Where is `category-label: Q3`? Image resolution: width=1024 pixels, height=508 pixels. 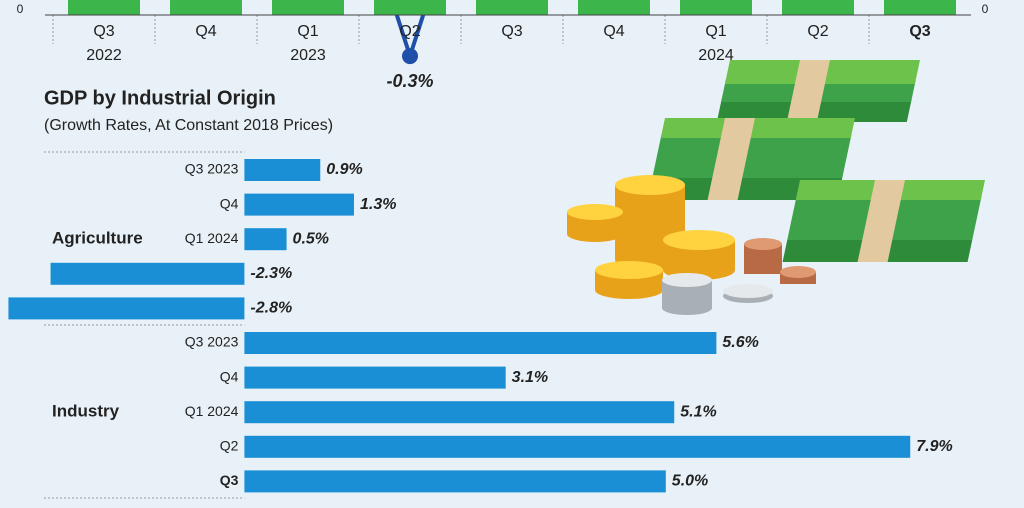
category-label: Q3 is located at coordinates (229, 480).